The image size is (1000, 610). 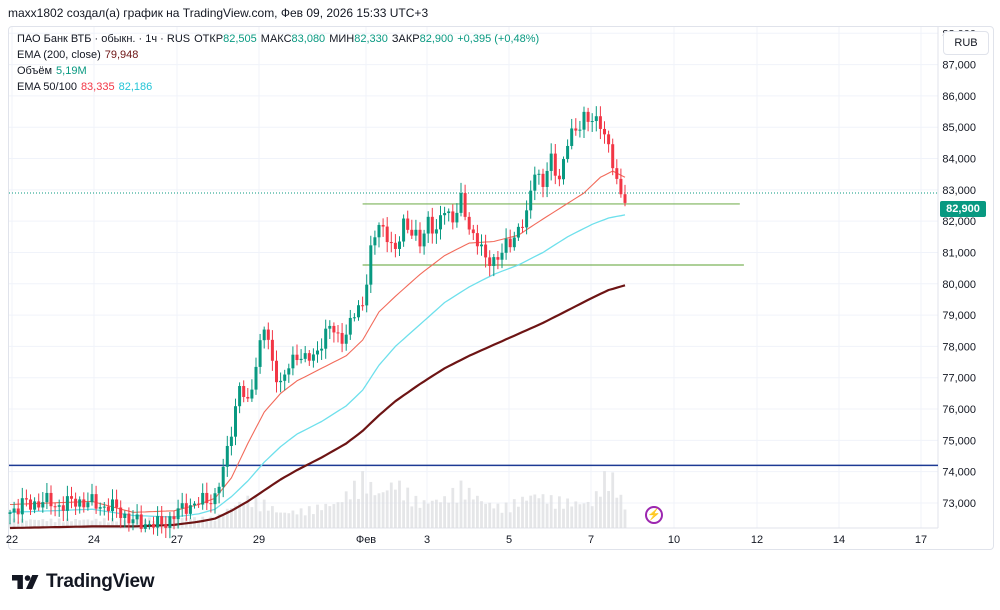 What do you see at coordinates (209, 39) in the screenshot?
I see `open-label: ОТКР` at bounding box center [209, 39].